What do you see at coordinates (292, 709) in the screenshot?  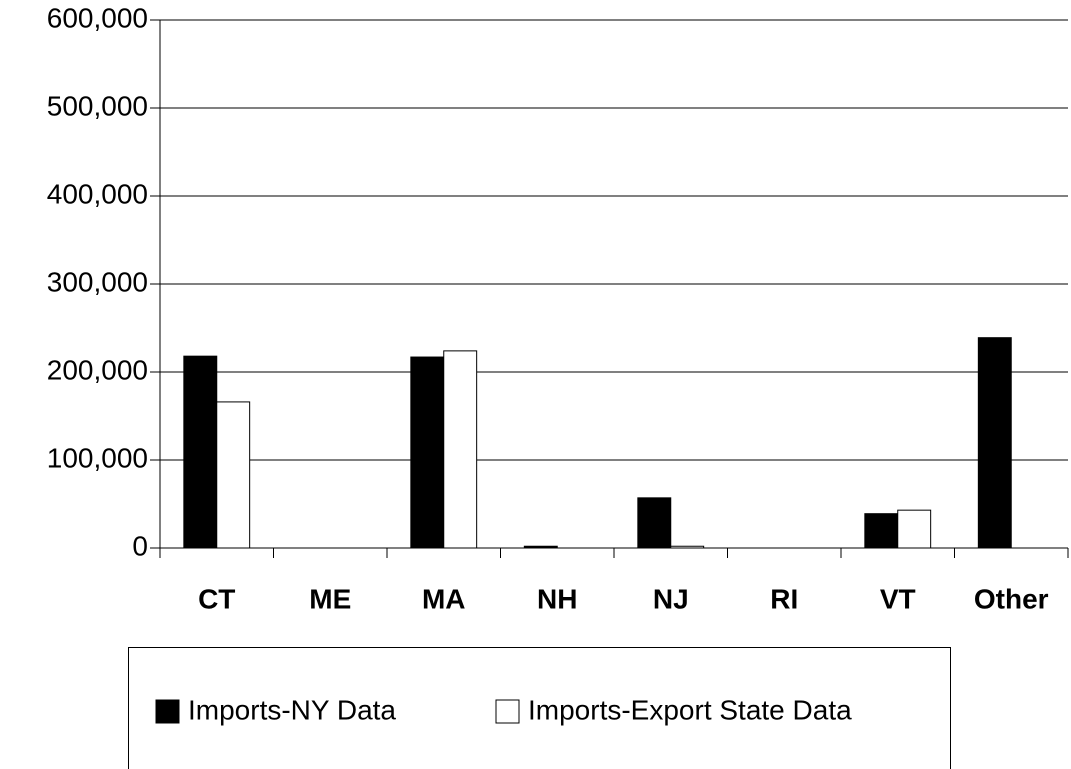 I see `legend-label: Imports-NY Data` at bounding box center [292, 709].